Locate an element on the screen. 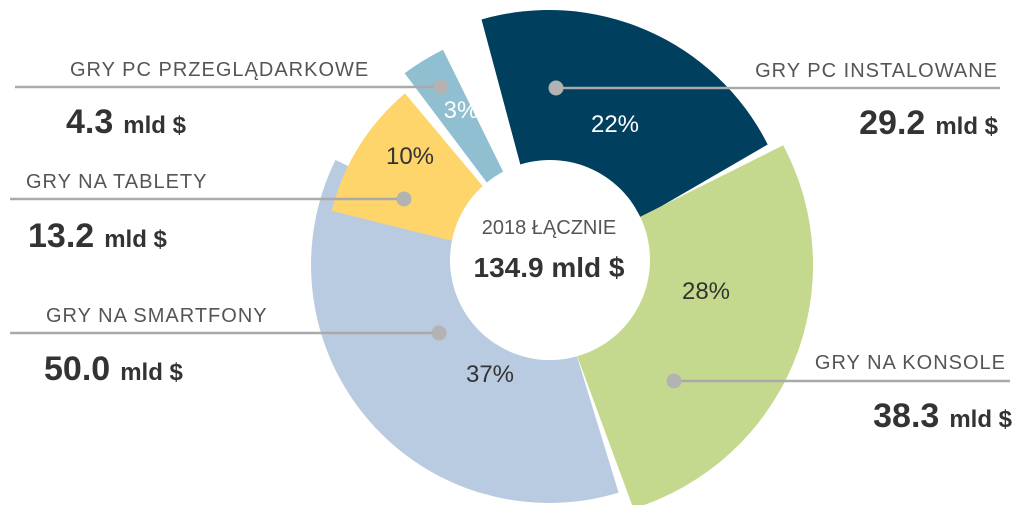  donut-hole is located at coordinates (550, 260).